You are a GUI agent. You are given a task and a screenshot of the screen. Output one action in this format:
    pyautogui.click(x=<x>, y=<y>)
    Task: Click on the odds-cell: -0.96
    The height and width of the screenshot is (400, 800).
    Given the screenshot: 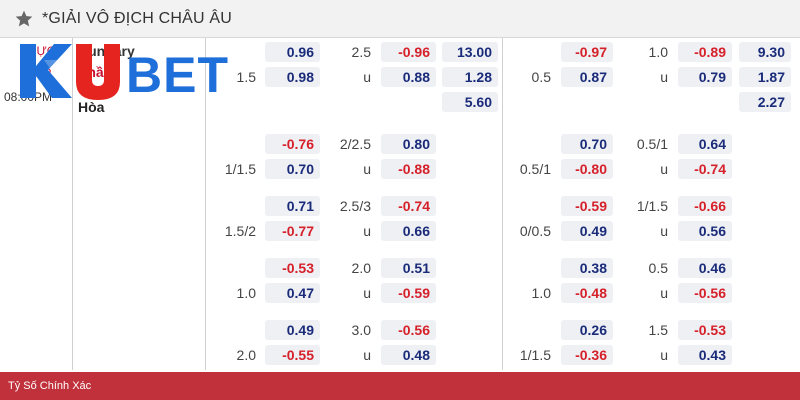 What is the action you would take?
    pyautogui.click(x=408, y=52)
    